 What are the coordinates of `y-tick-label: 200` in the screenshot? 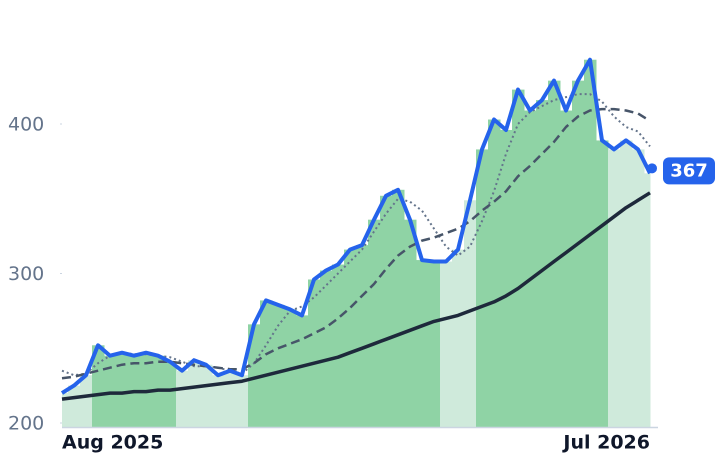 It's located at (26, 424).